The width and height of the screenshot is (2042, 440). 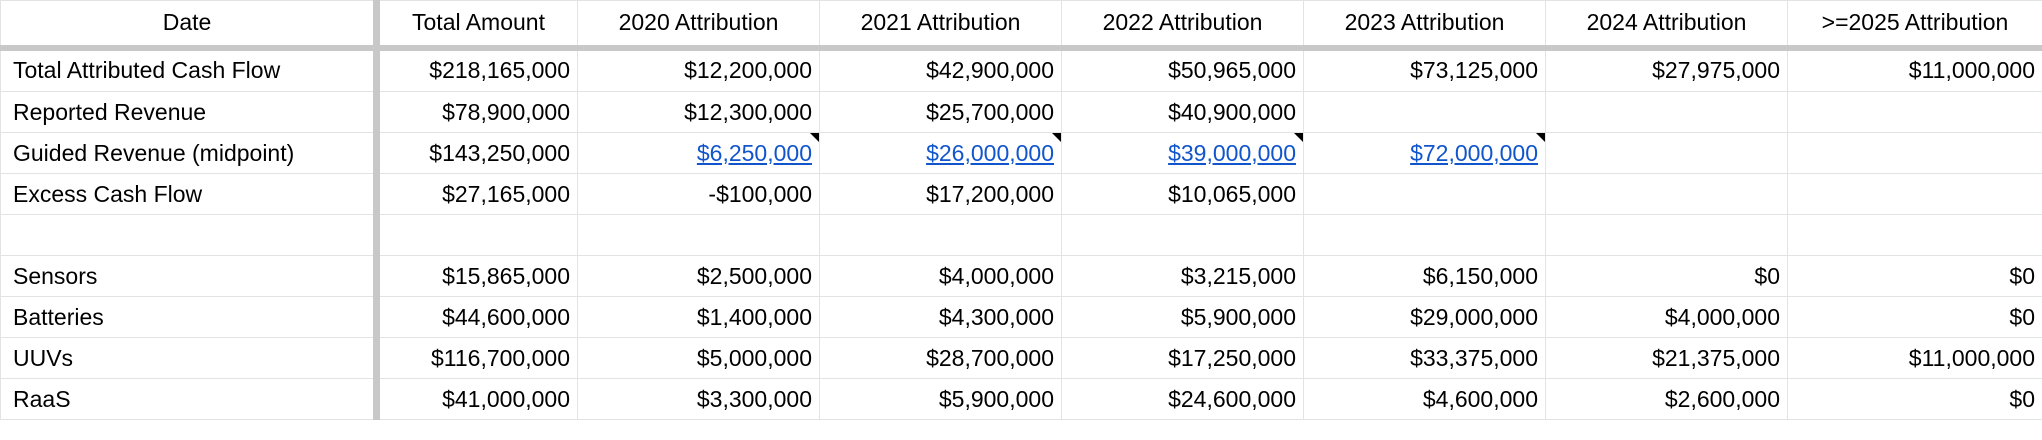 I want to click on column-header-cell: 2023 Attribution, so click(x=1424, y=25).